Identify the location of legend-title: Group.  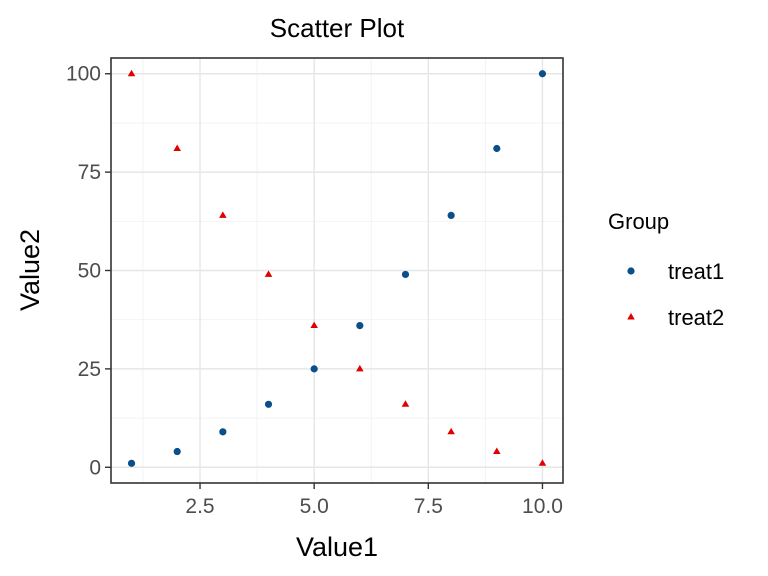
(638, 221).